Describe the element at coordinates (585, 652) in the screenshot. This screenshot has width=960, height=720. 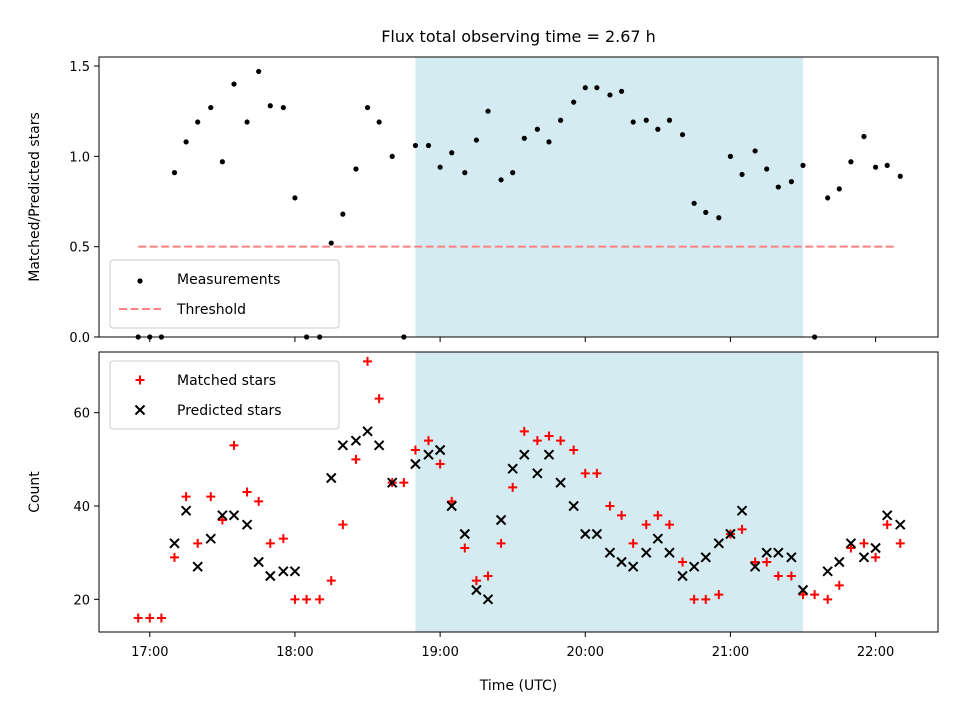
I see `x-tick-label: 20:00` at that location.